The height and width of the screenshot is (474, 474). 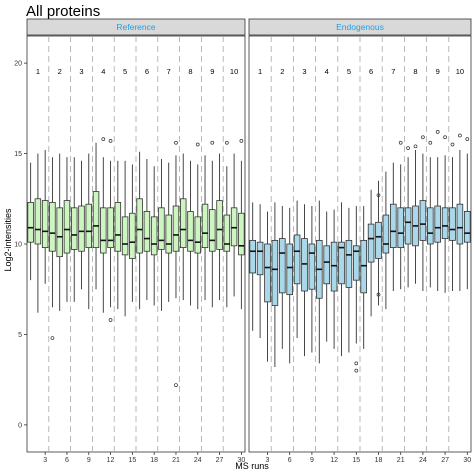 What do you see at coordinates (135, 27) in the screenshot?
I see `panel-strip-label: Reference` at bounding box center [135, 27].